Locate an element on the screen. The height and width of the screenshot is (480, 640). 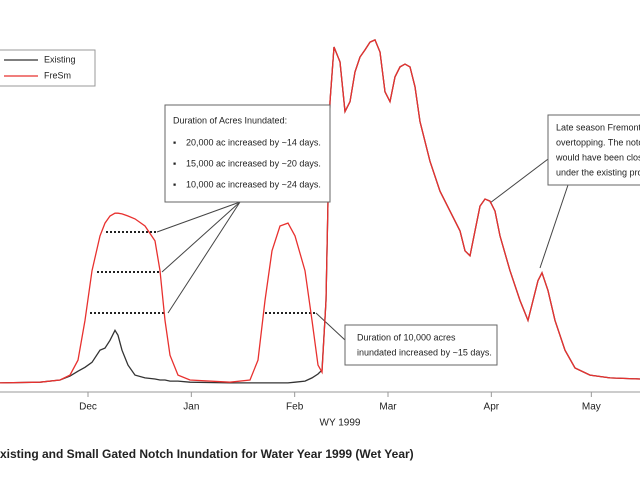
annotation-text: would have been clos is located at coordinates (597, 157).